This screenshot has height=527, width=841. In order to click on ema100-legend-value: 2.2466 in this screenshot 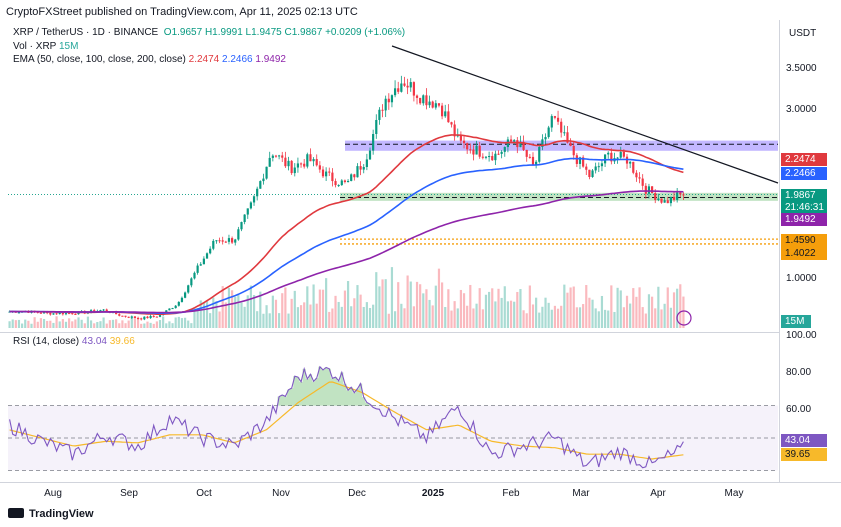, I will do `click(237, 59)`.